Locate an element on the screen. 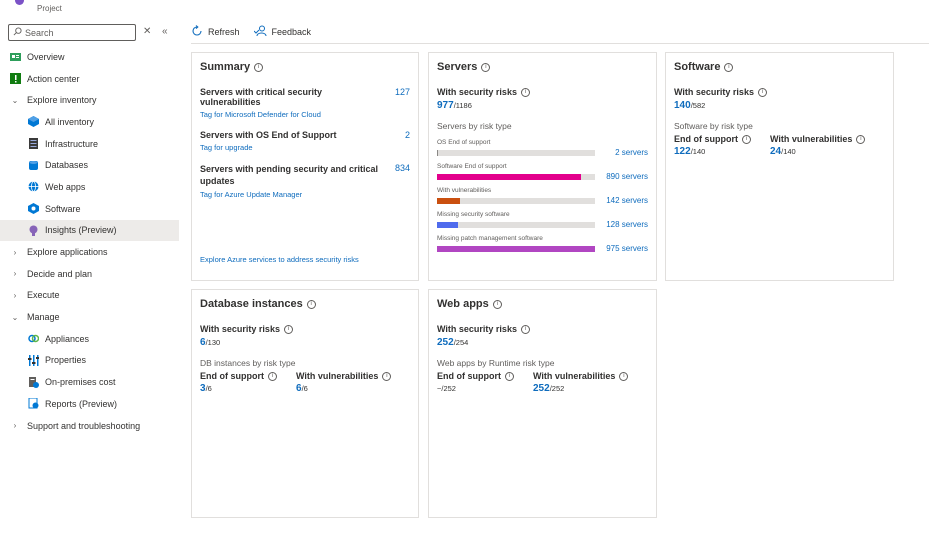  sidebar-item-explore-applications: › Explore applications is located at coordinates (89, 252).